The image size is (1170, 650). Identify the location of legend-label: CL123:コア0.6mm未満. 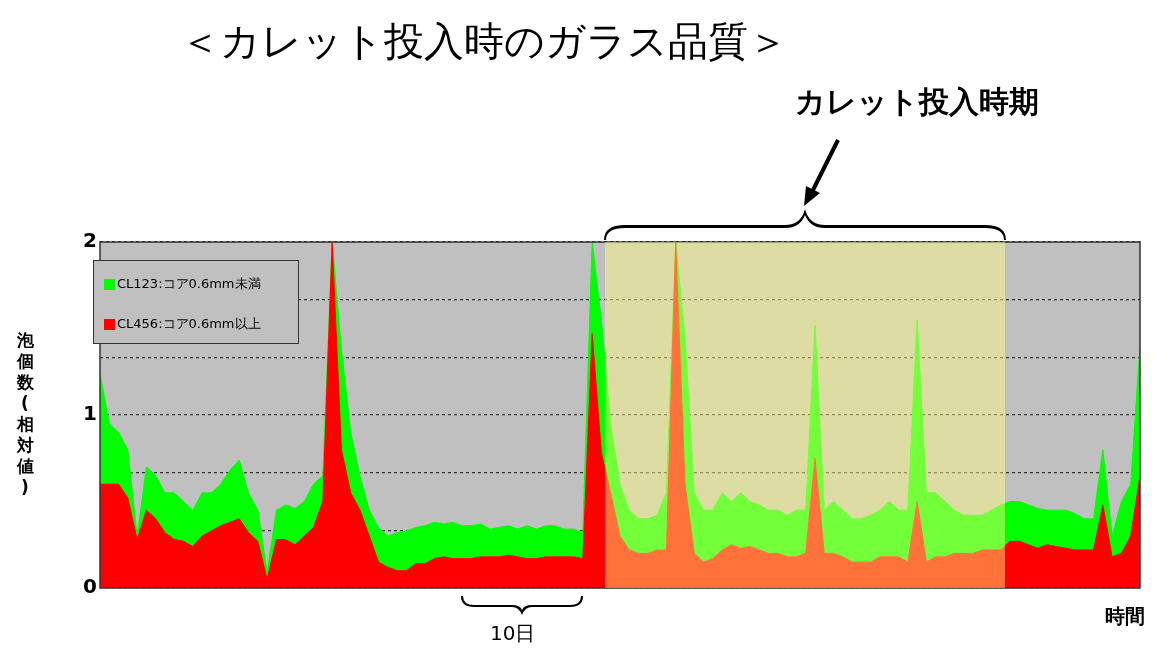
(189, 284).